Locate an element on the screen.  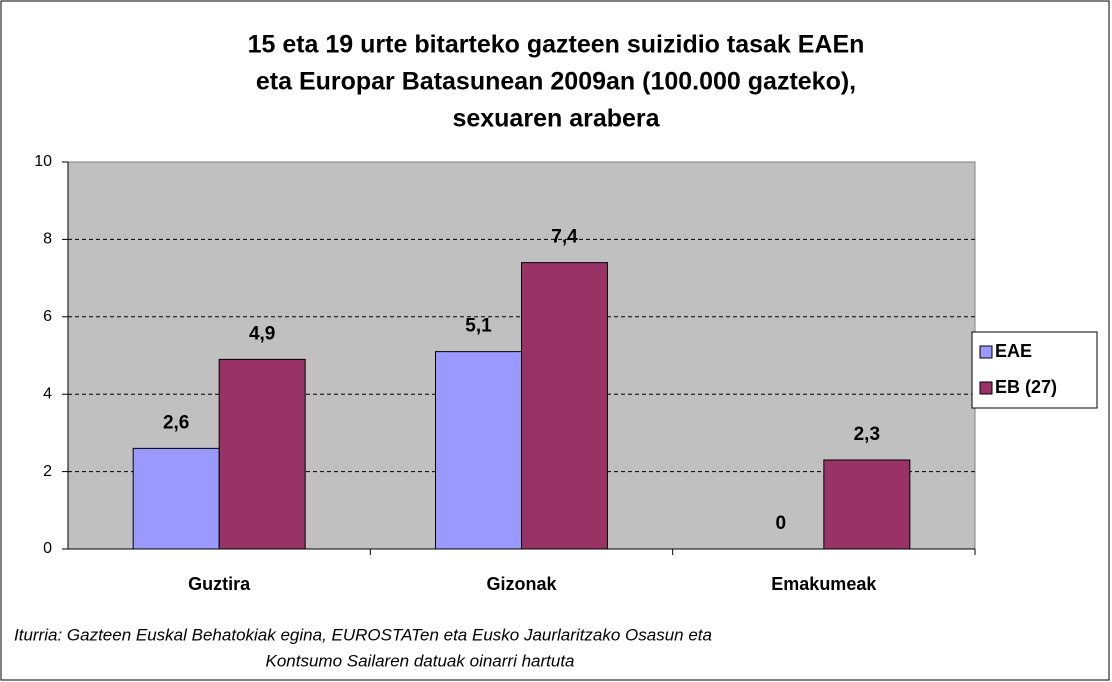
y-tick-label: 2 is located at coordinates (47, 471).